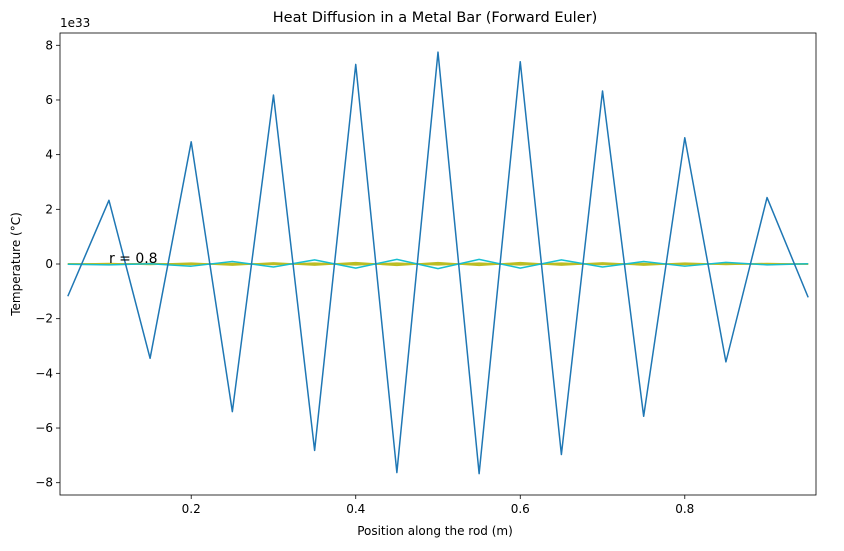 This screenshot has height=551, width=844. Describe the element at coordinates (435, 531) in the screenshot. I see `x-axis-label: Position along the rod (m)` at that location.